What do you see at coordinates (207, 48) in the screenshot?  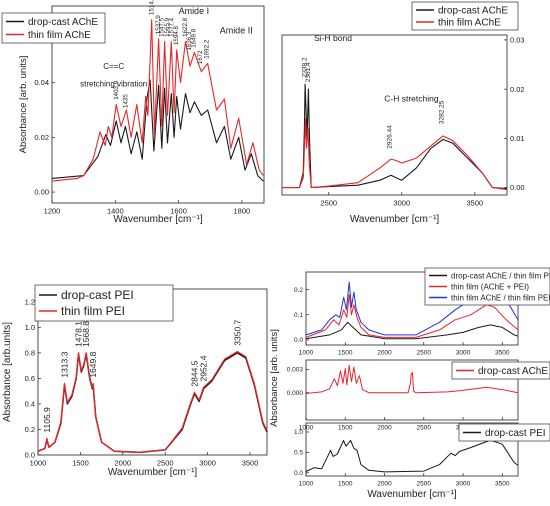 I see `peak-label: 1692.2` at bounding box center [207, 48].